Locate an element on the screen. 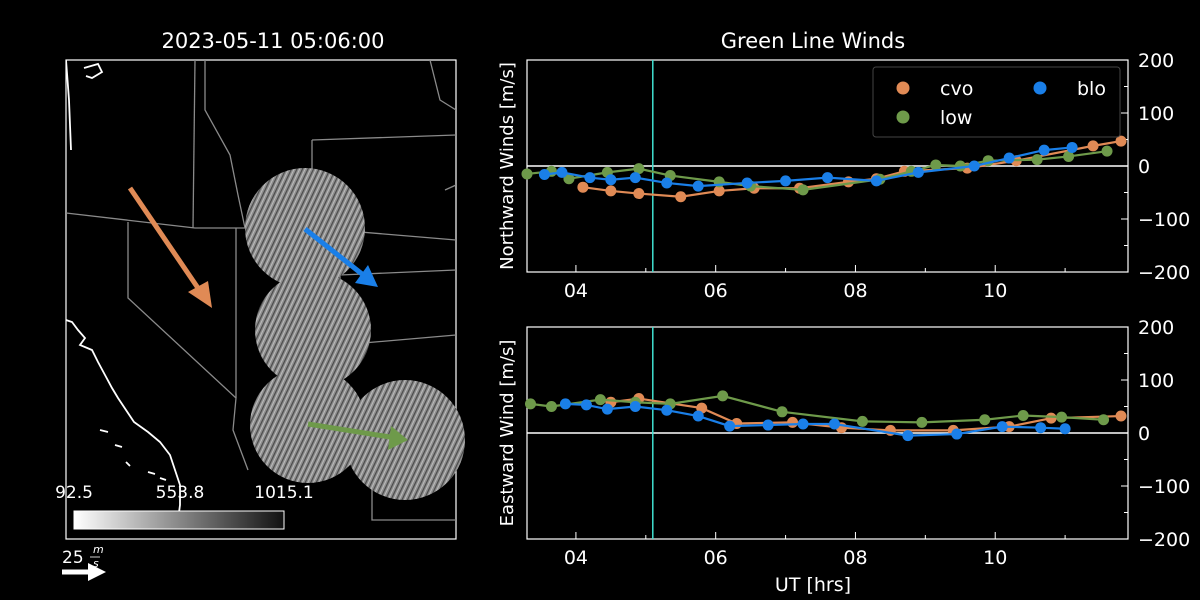 The height and width of the screenshot is (600, 1200). wind-arrows is located at coordinates (267, 318).